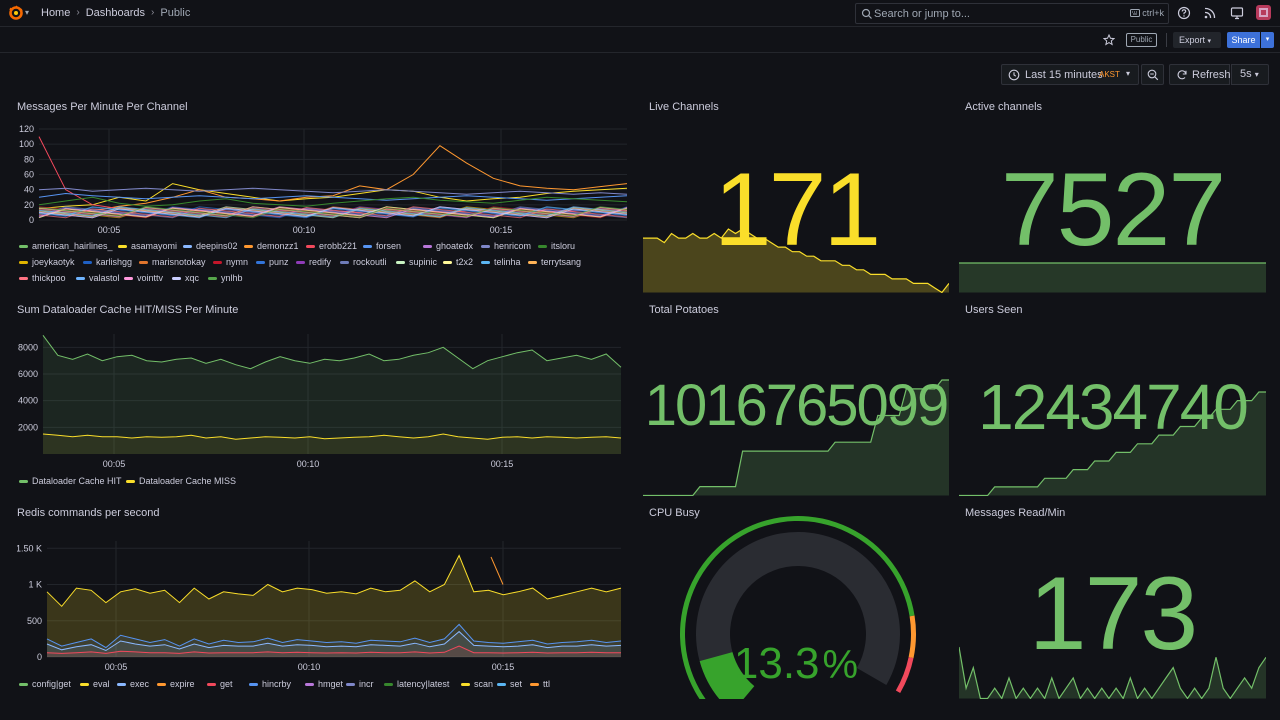 This screenshot has height=720, width=1280. What do you see at coordinates (220, 684) in the screenshot?
I see `legend-item: get` at bounding box center [220, 684].